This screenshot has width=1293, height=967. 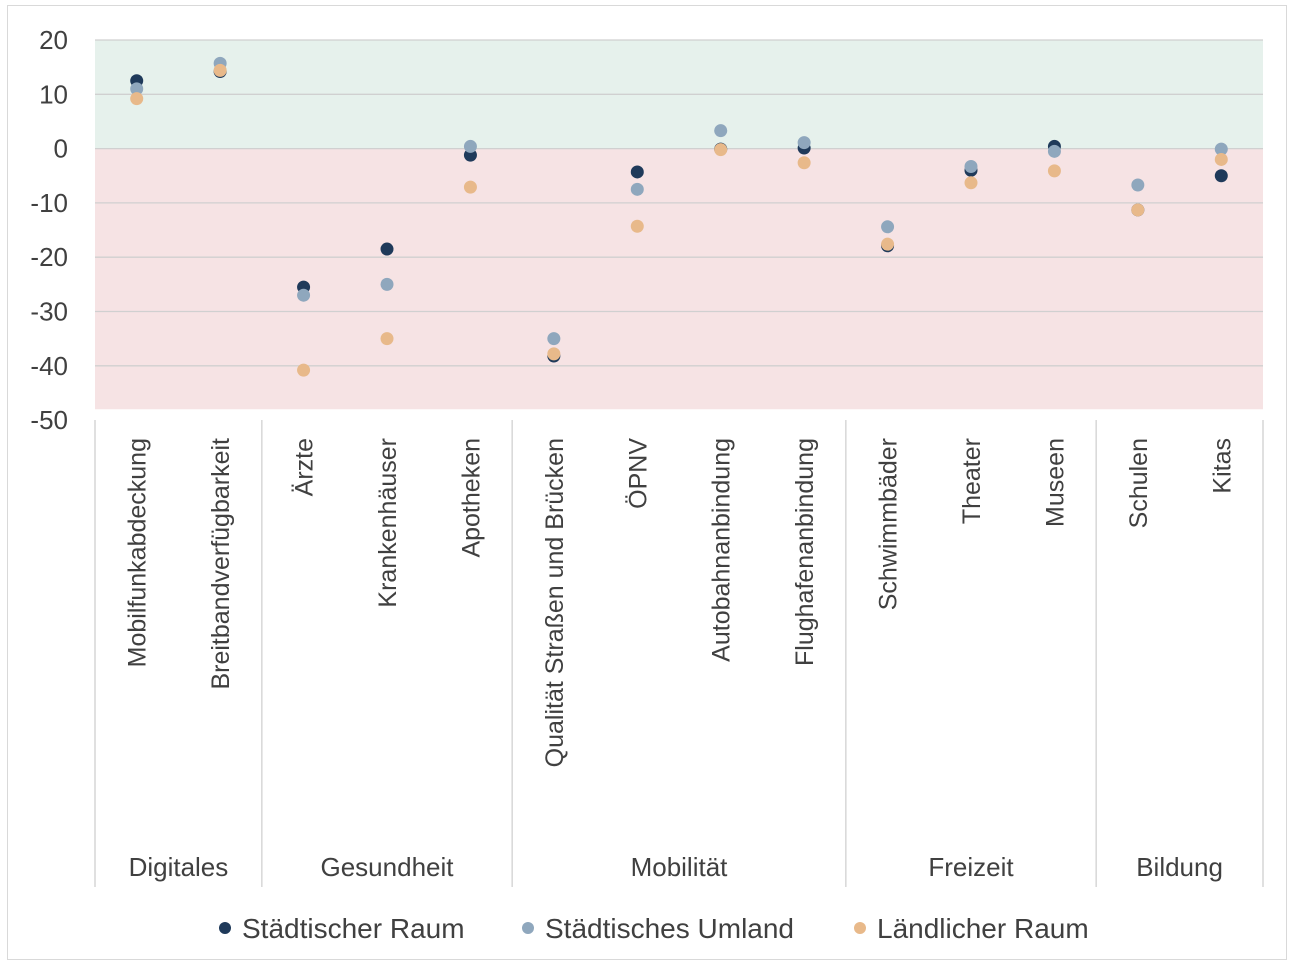 I want to click on group-label: Gesundheit, so click(x=388, y=867).